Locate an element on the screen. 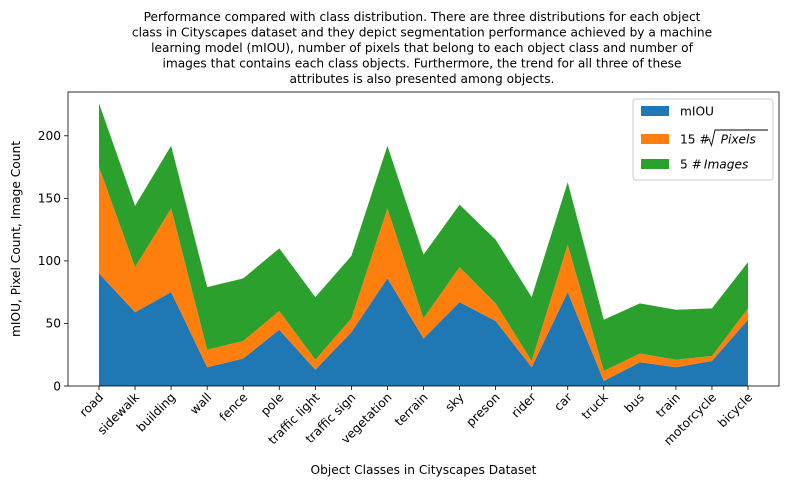 The height and width of the screenshot is (490, 789). x-tick-label: fence is located at coordinates (234, 407).